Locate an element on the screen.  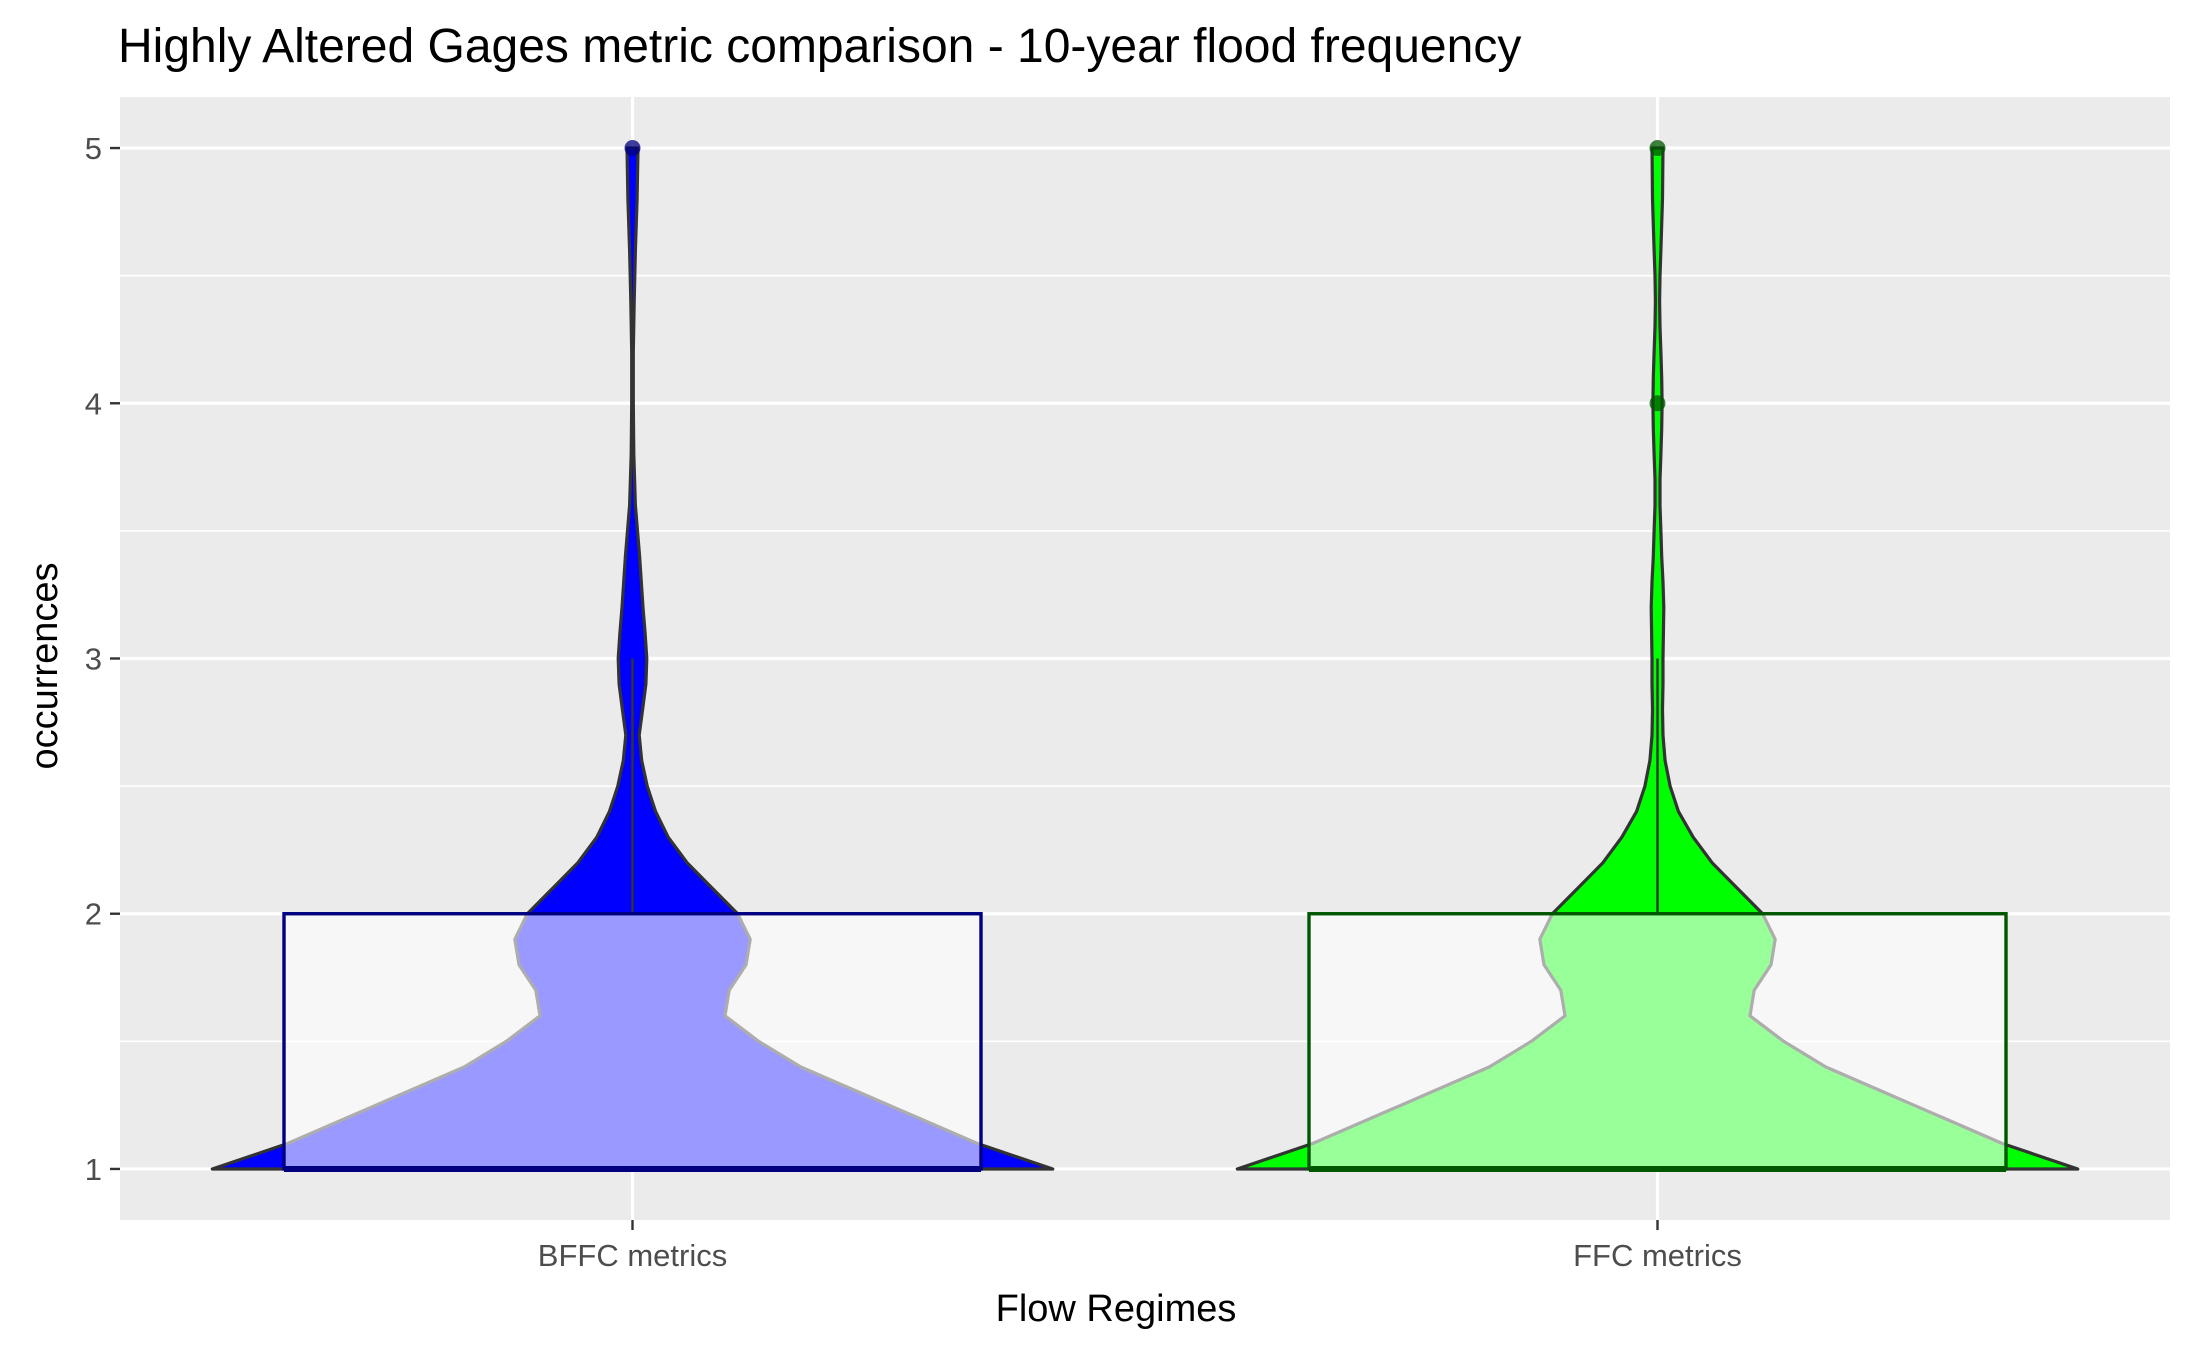
x-tick-label: BFFC metrics is located at coordinates (632, 1255).